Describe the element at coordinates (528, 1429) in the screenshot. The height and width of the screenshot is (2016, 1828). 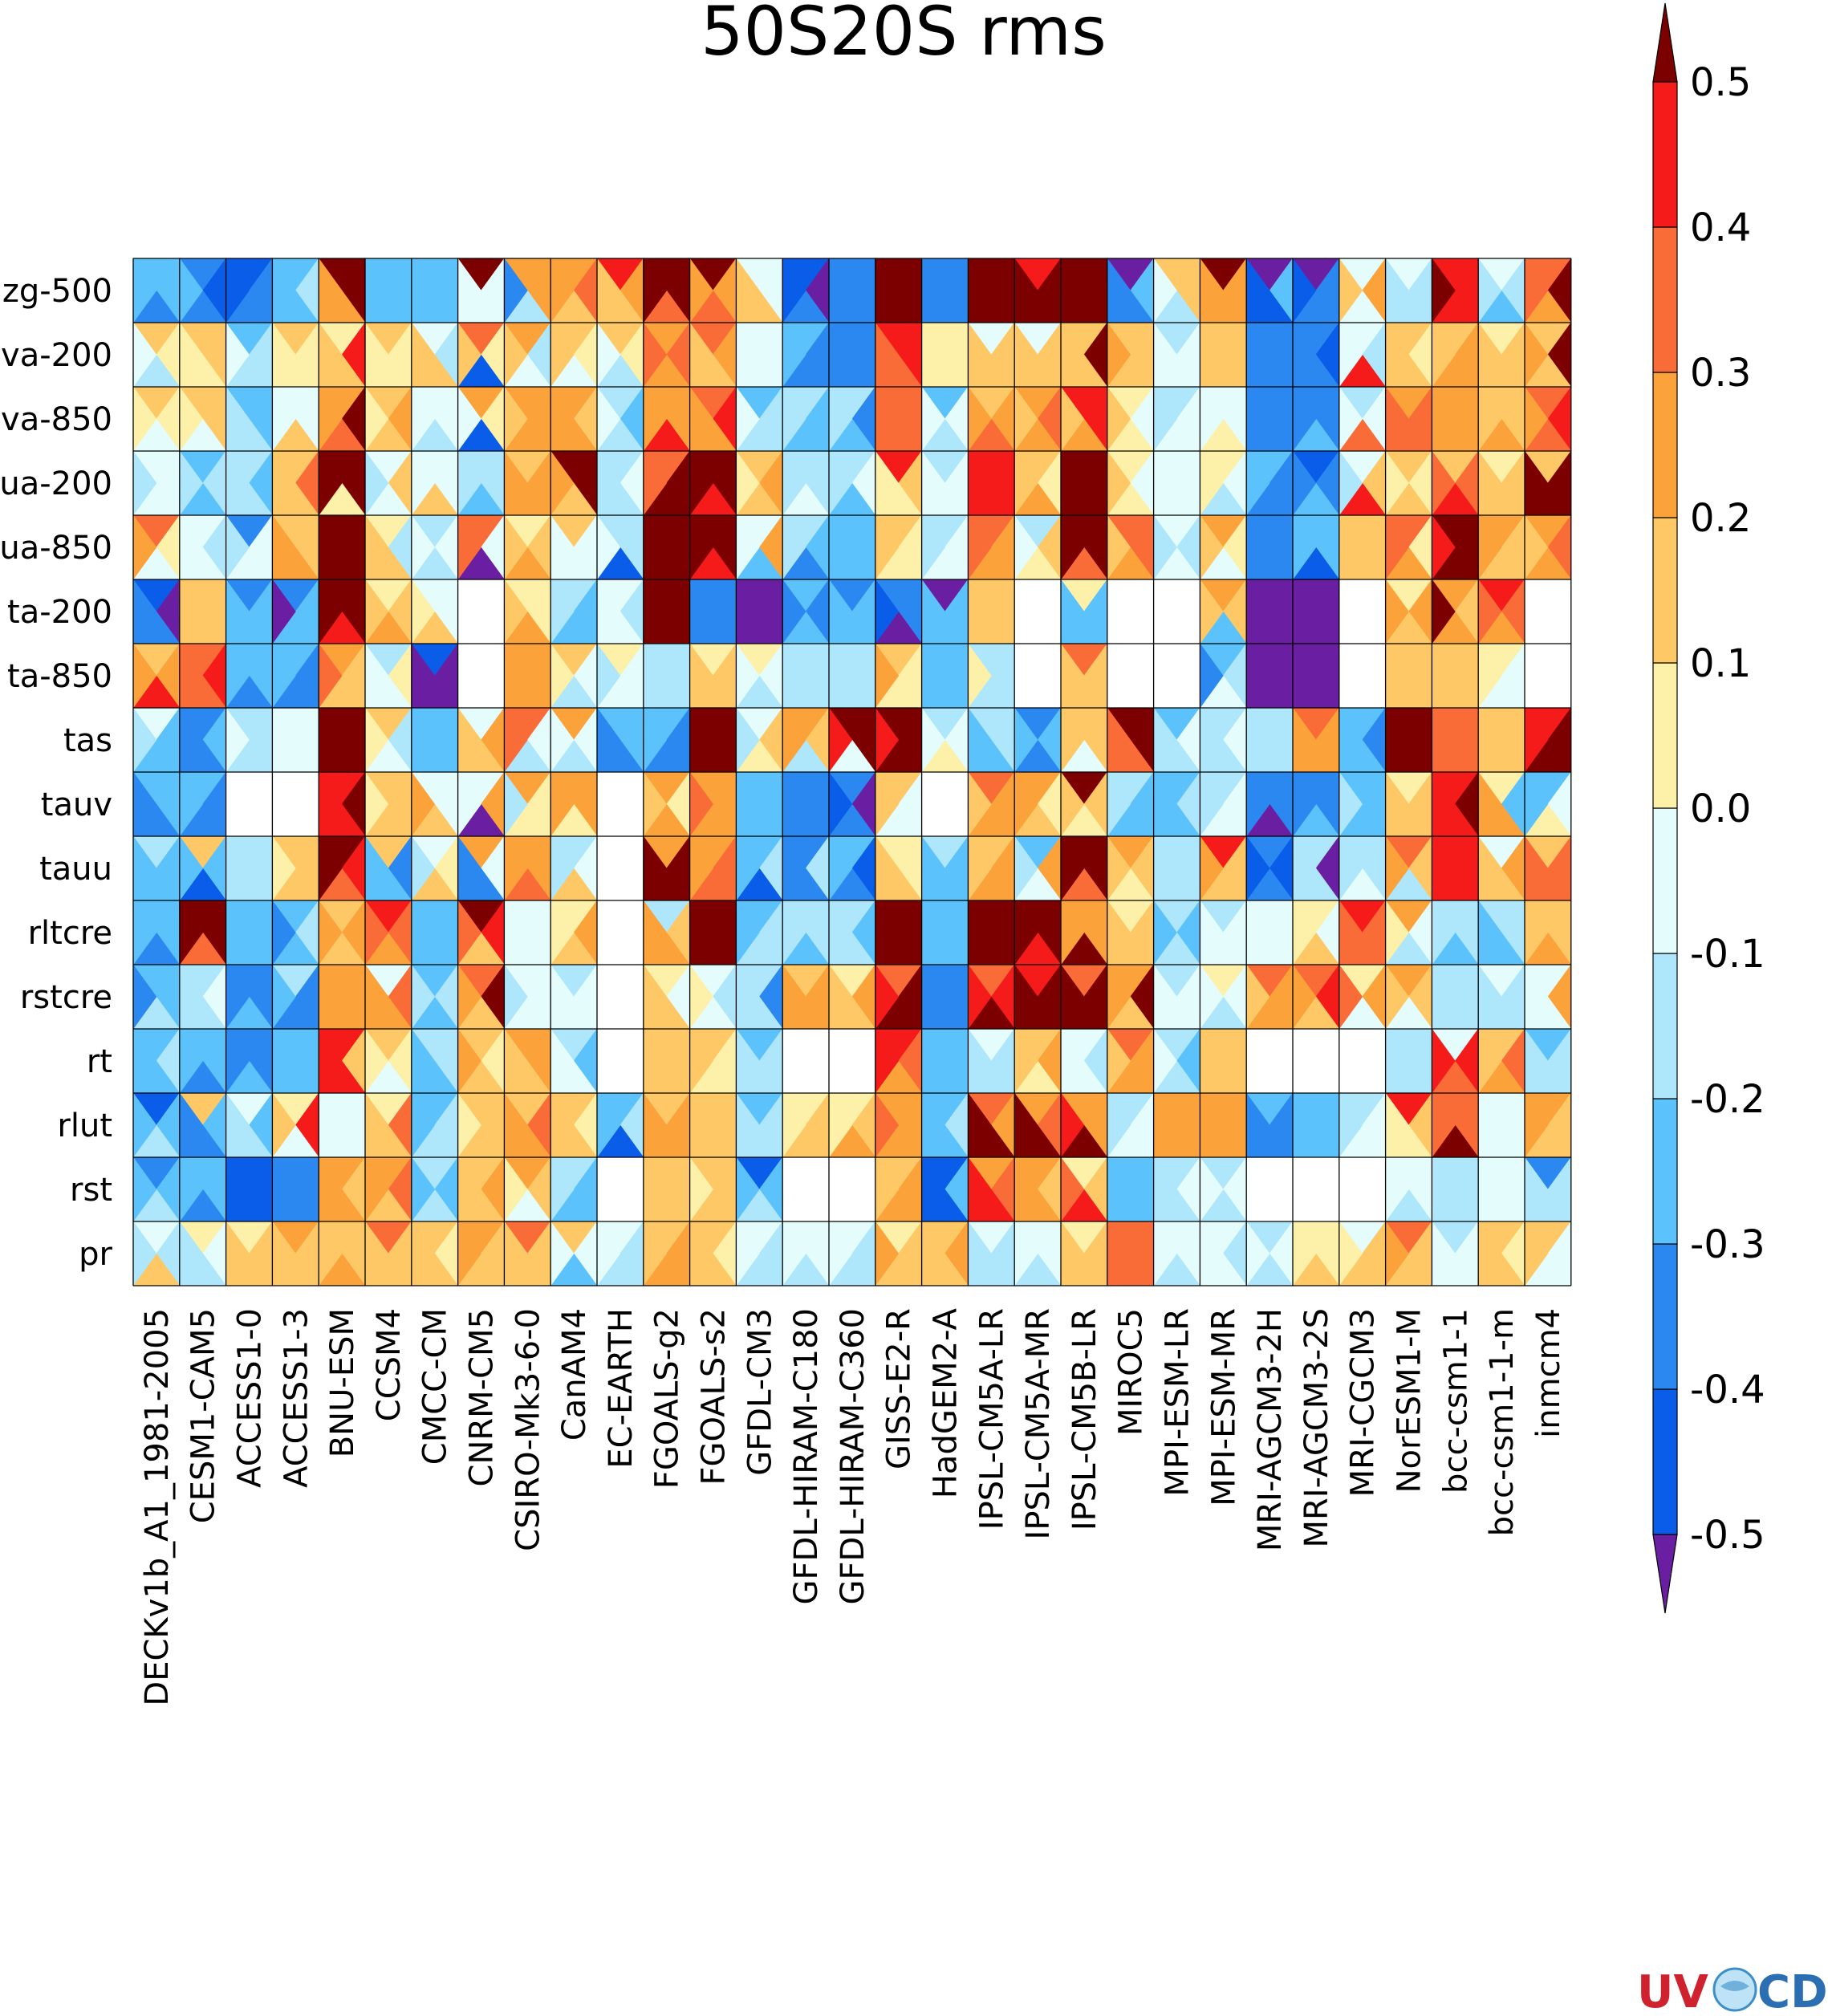
I see `column-label: CSIRO-Mk3-6-0` at that location.